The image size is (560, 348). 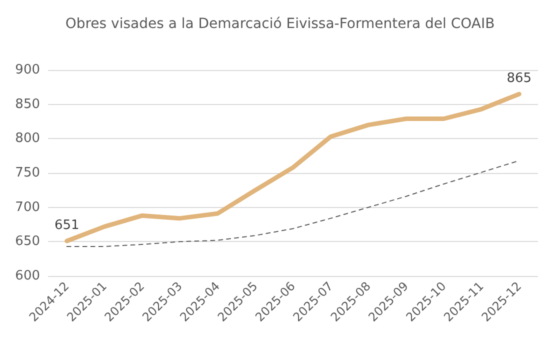 I want to click on y-tick-label: 850, so click(x=27, y=104).